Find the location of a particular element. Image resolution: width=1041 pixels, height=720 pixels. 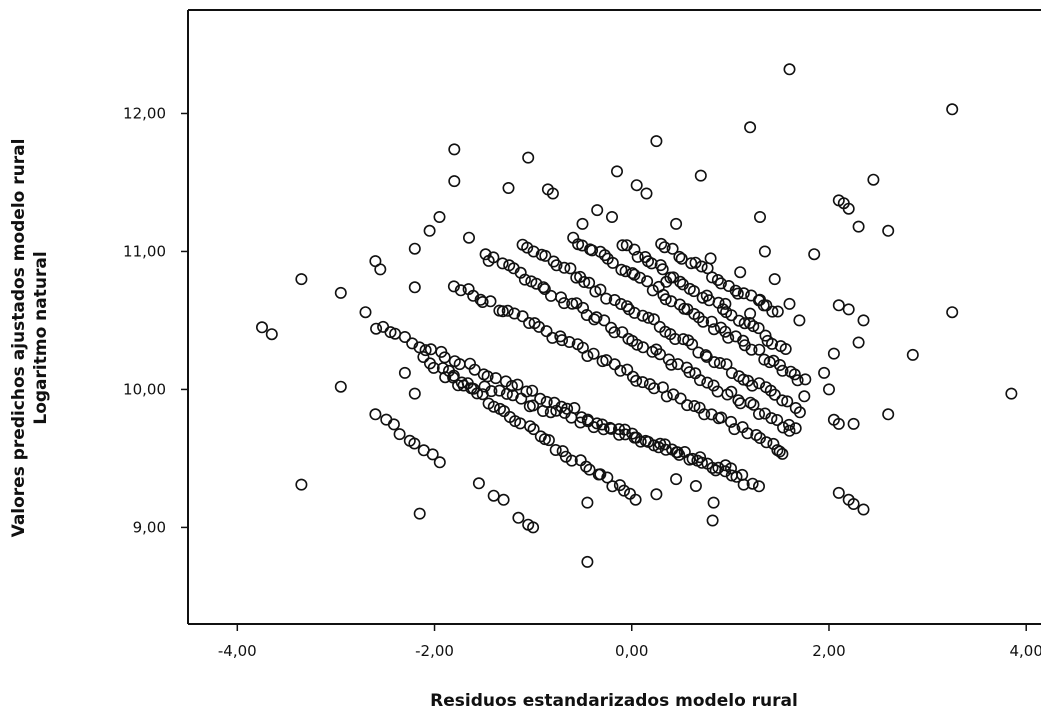

x-tick-label: 0,00 is located at coordinates (631, 651).